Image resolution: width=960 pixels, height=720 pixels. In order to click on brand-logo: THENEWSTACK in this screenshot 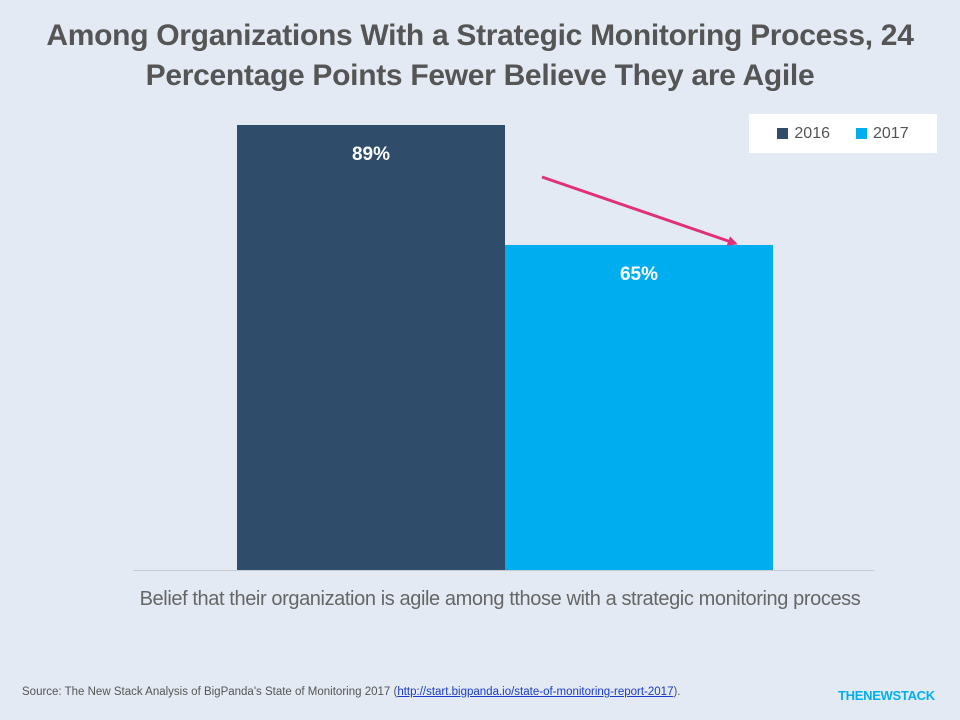, I will do `click(886, 695)`.